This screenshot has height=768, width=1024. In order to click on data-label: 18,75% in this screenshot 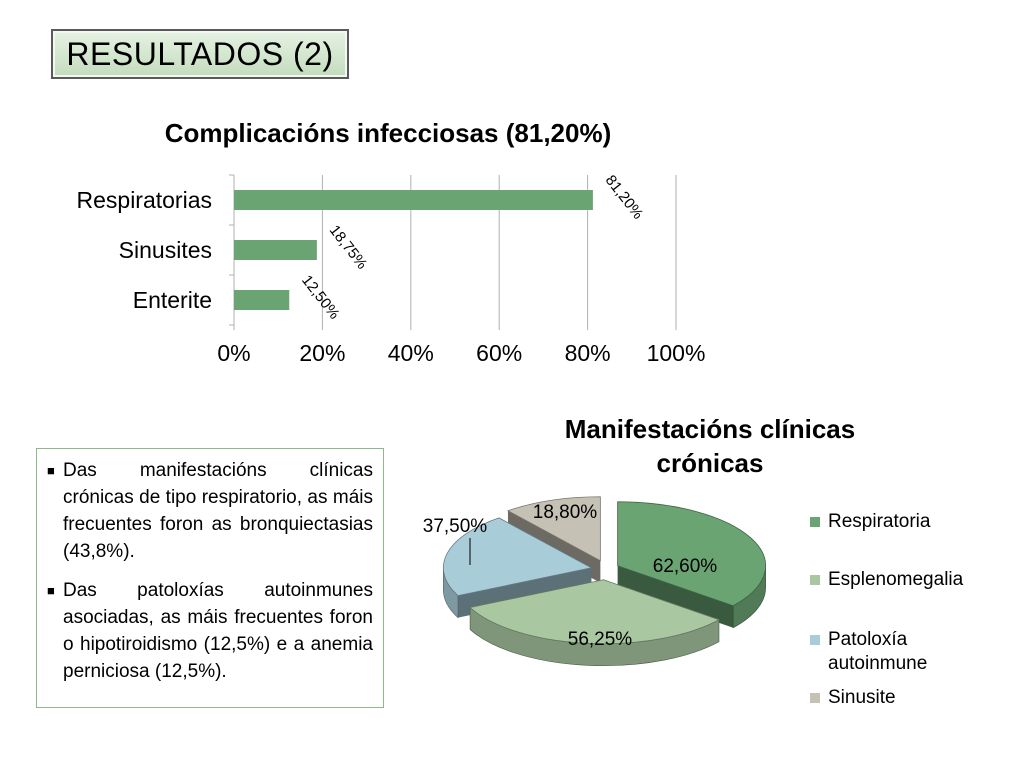, I will do `click(348, 247)`.